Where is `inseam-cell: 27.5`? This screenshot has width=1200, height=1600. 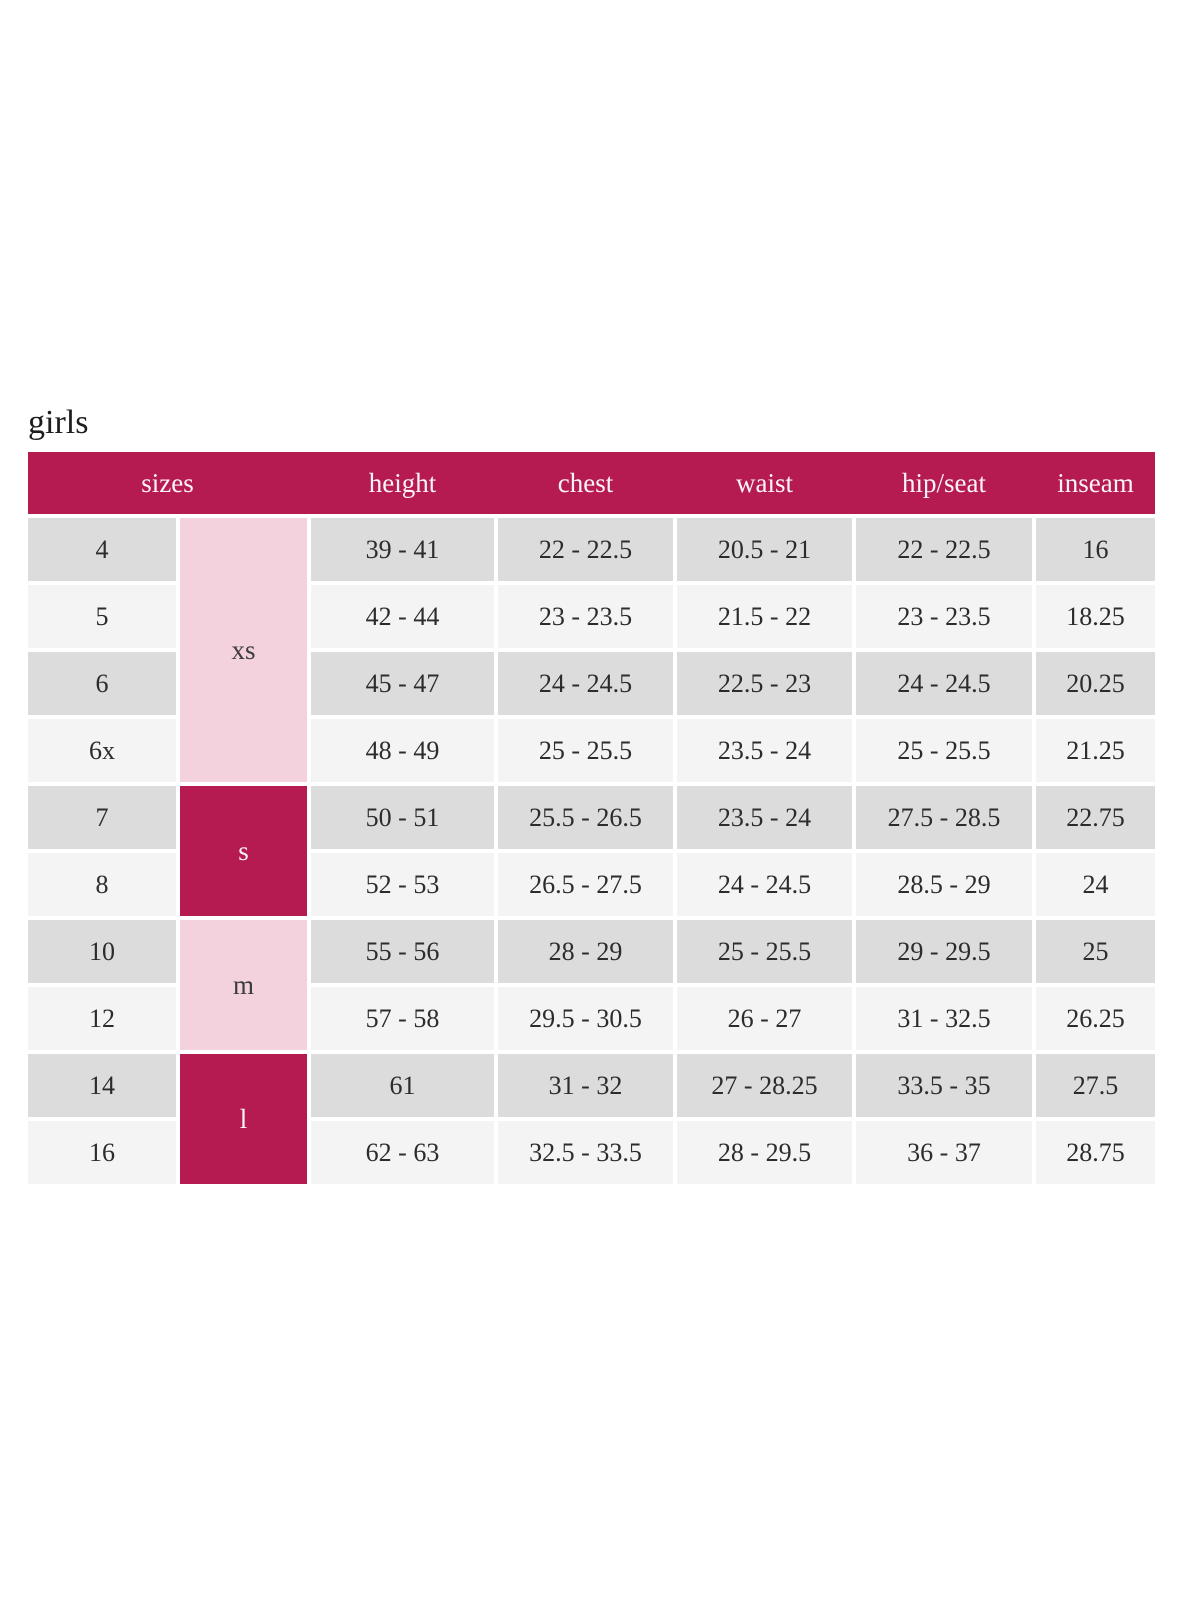
inseam-cell: 27.5 is located at coordinates (1095, 1085).